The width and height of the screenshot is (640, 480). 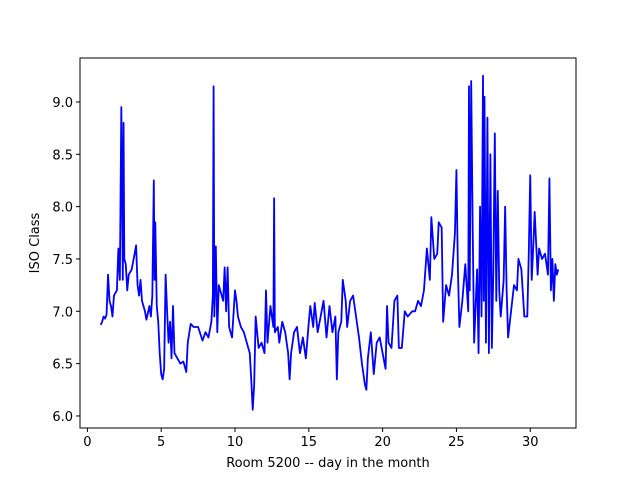 What do you see at coordinates (456, 442) in the screenshot?
I see `x-tick-label: 25` at bounding box center [456, 442].